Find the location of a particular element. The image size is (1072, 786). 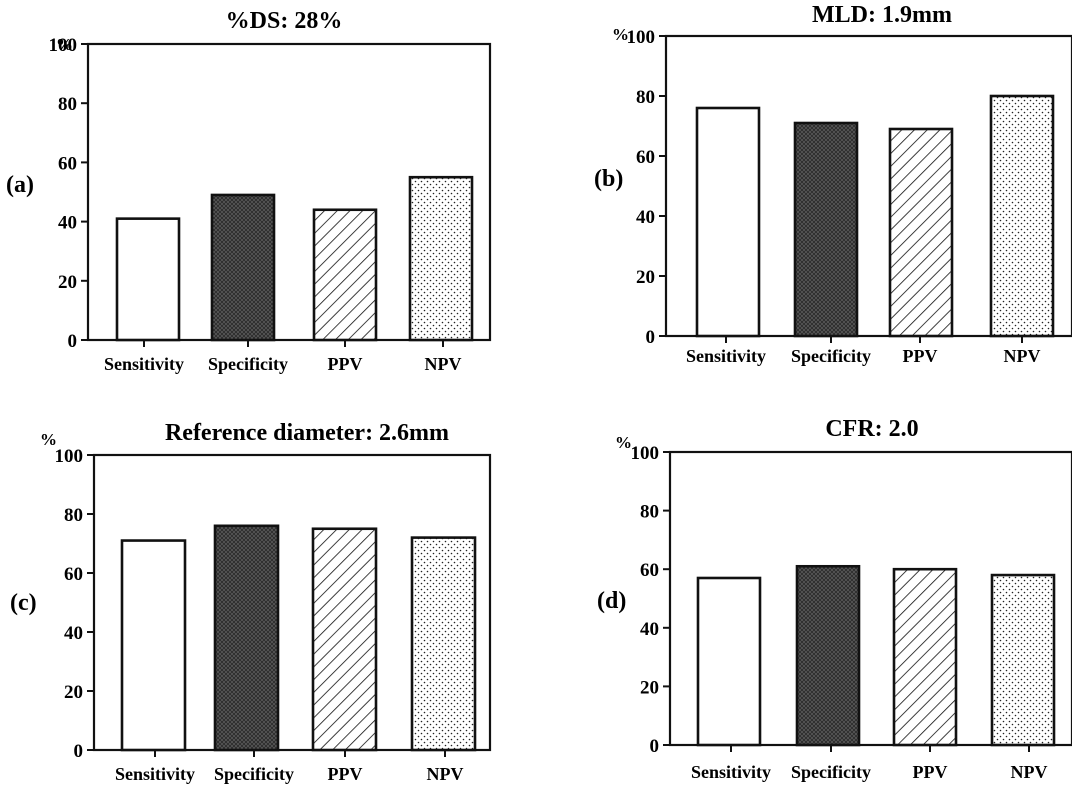

panel-label: (c) is located at coordinates (23, 603).